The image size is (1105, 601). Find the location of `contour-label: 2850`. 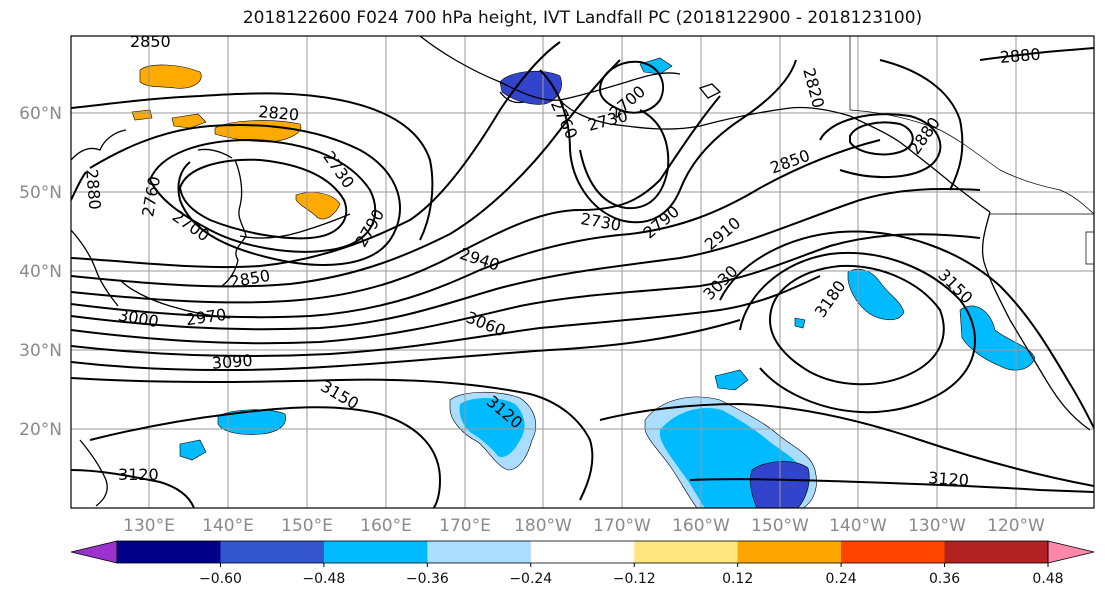

contour-label: 2850 is located at coordinates (150, 41).